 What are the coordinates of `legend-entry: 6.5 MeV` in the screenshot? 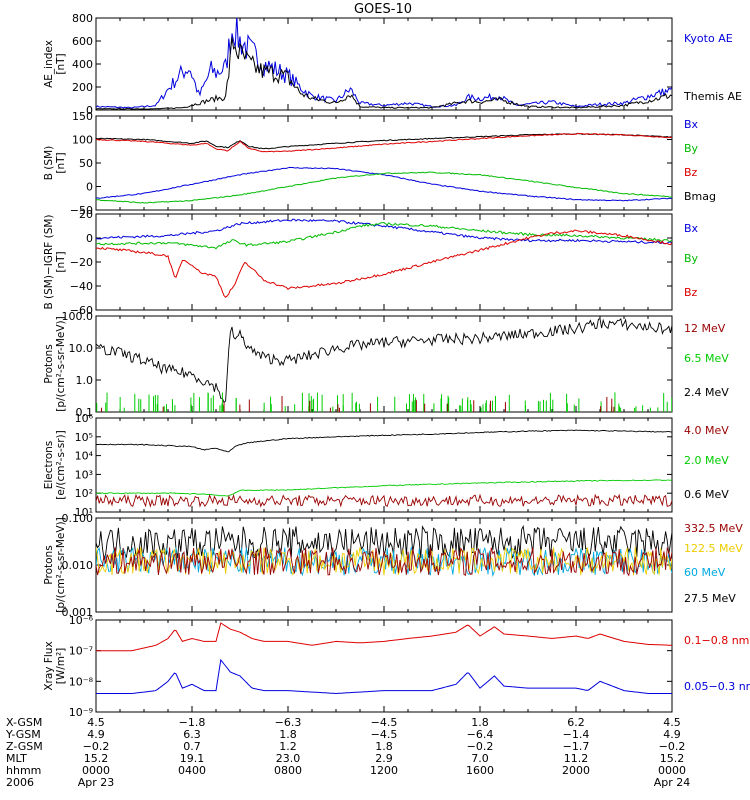 It's located at (706, 358).